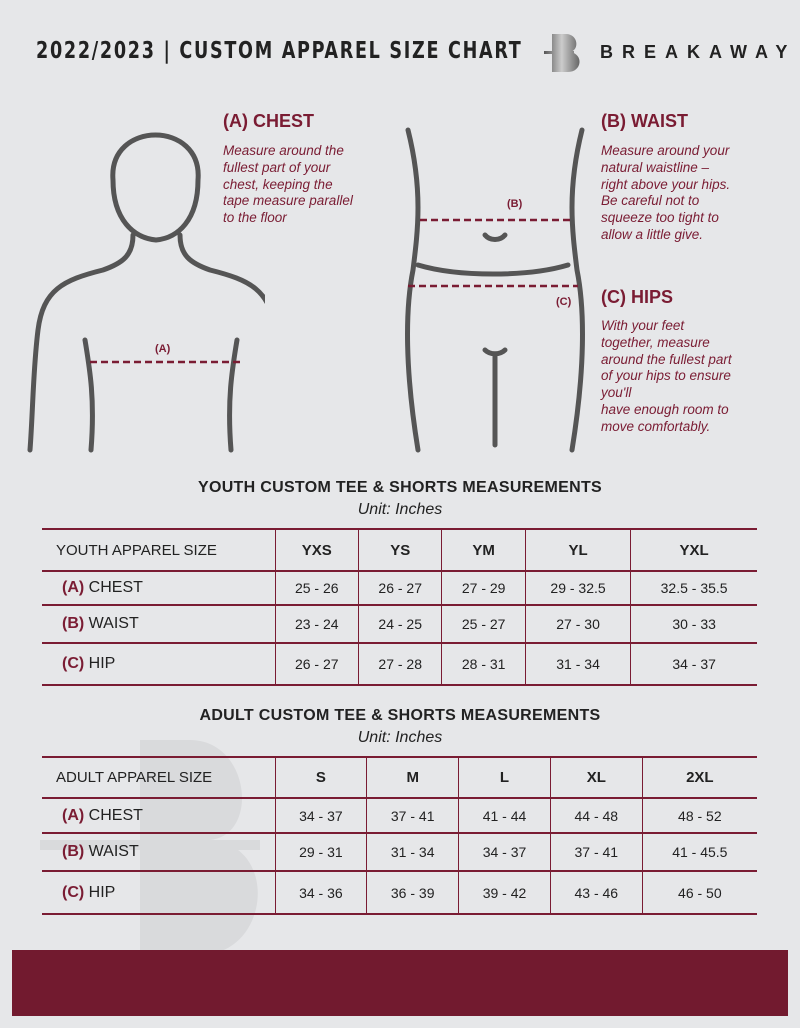 The width and height of the screenshot is (800, 1028). I want to click on measurement-value: 32.5 - 35.5, so click(693, 588).